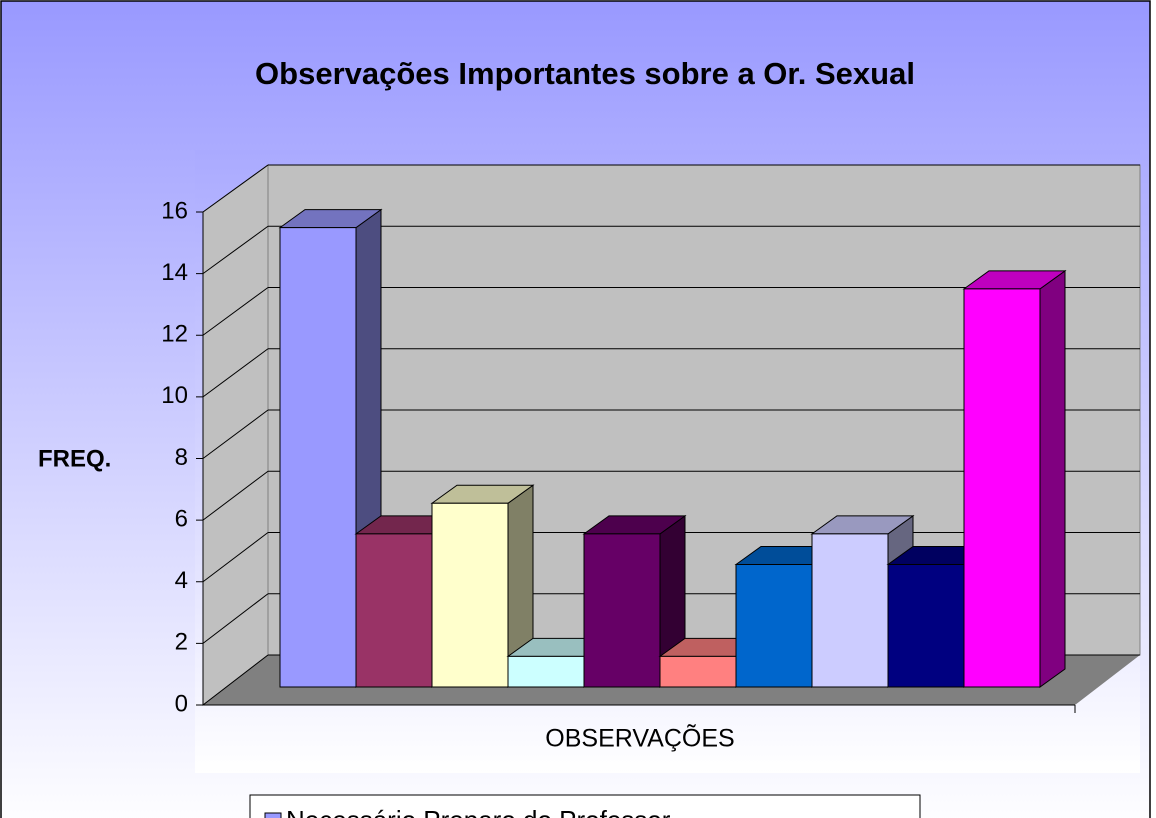 The image size is (1156, 818). I want to click on x-axis-label: OBSERVAÇÕES, so click(639, 738).